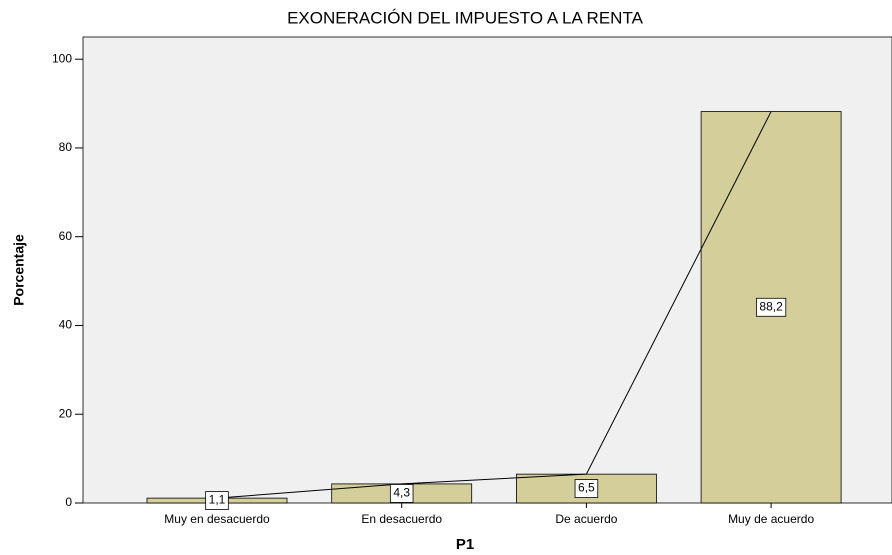 This screenshot has height=555, width=892. What do you see at coordinates (771, 519) in the screenshot?
I see `x-tick-label: Muy de acuerdo` at bounding box center [771, 519].